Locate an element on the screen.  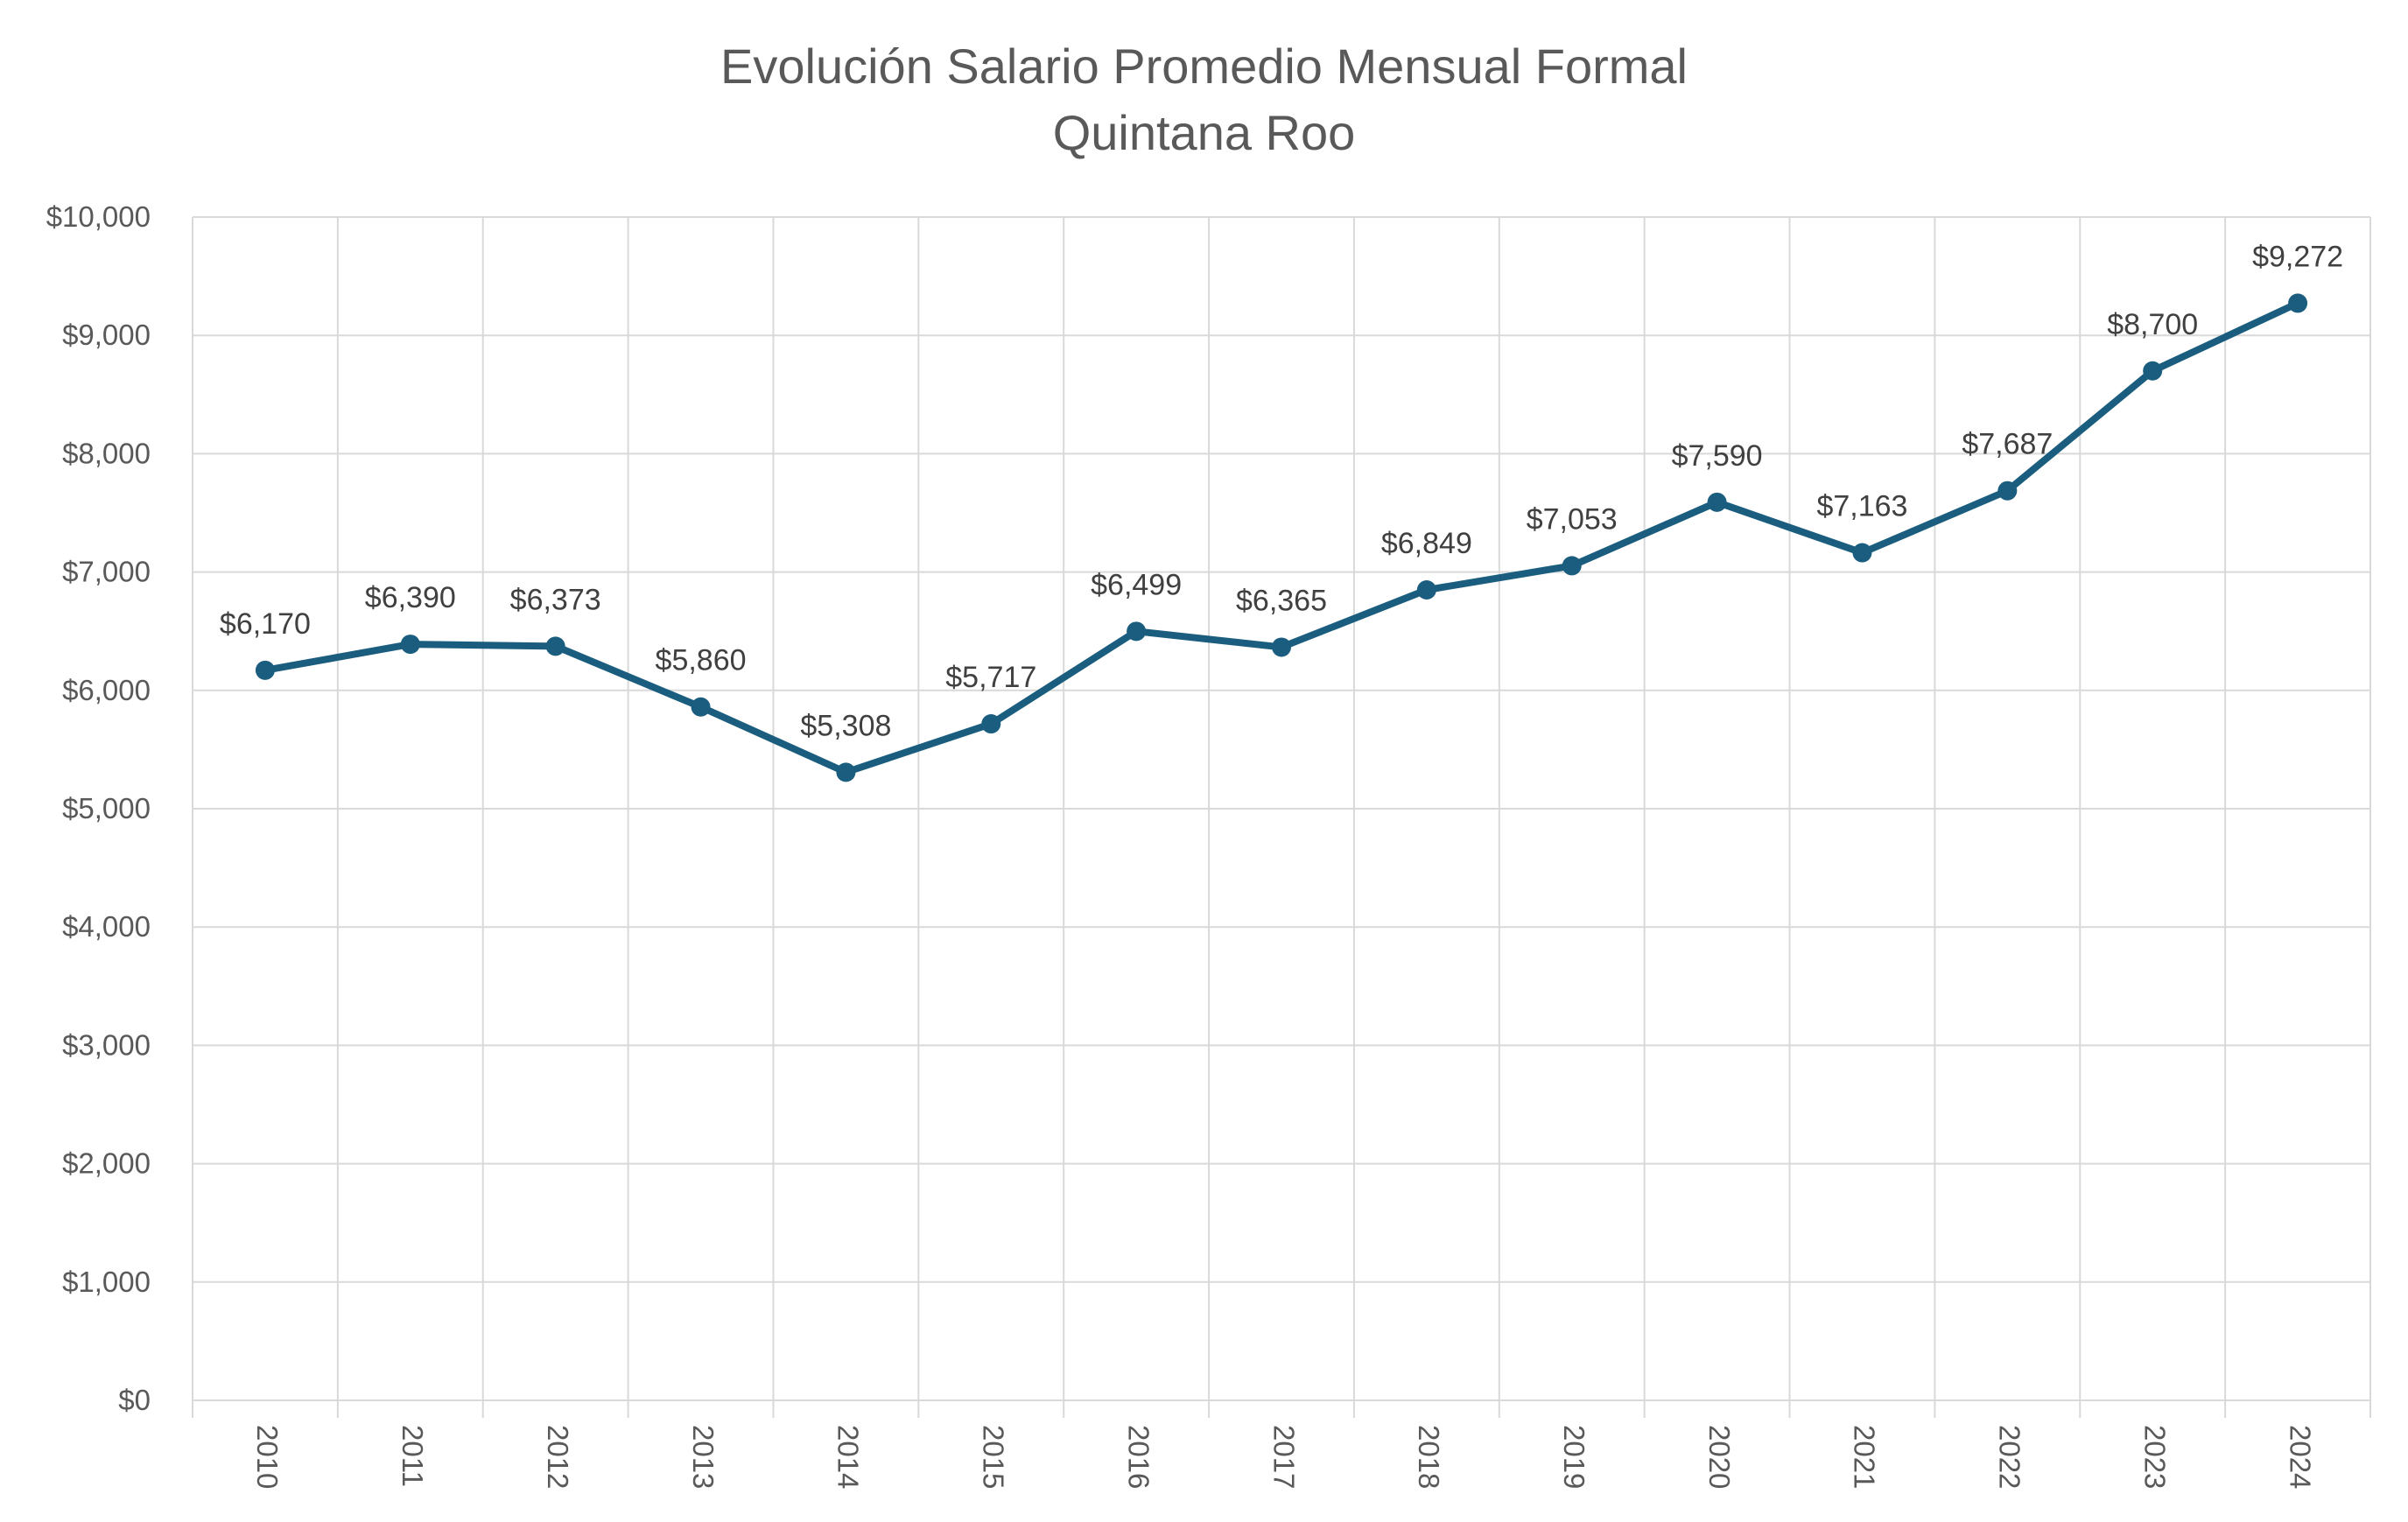
y-tick-label: $8,000 is located at coordinates (107, 453).